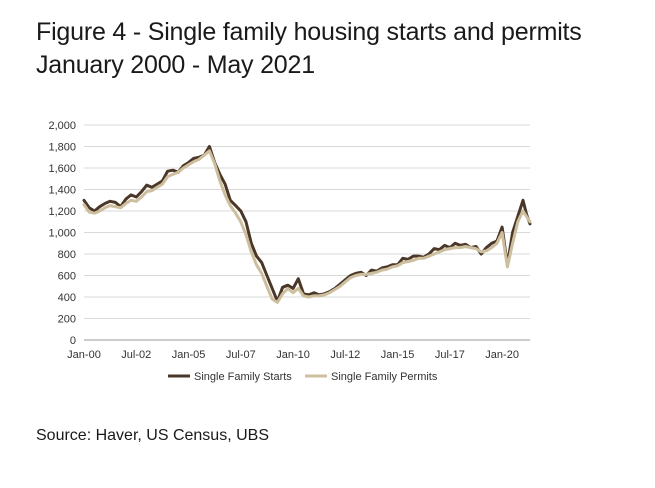 The height and width of the screenshot is (488, 655). What do you see at coordinates (243, 377) in the screenshot?
I see `legend-label-starts: Single Family Starts` at bounding box center [243, 377].